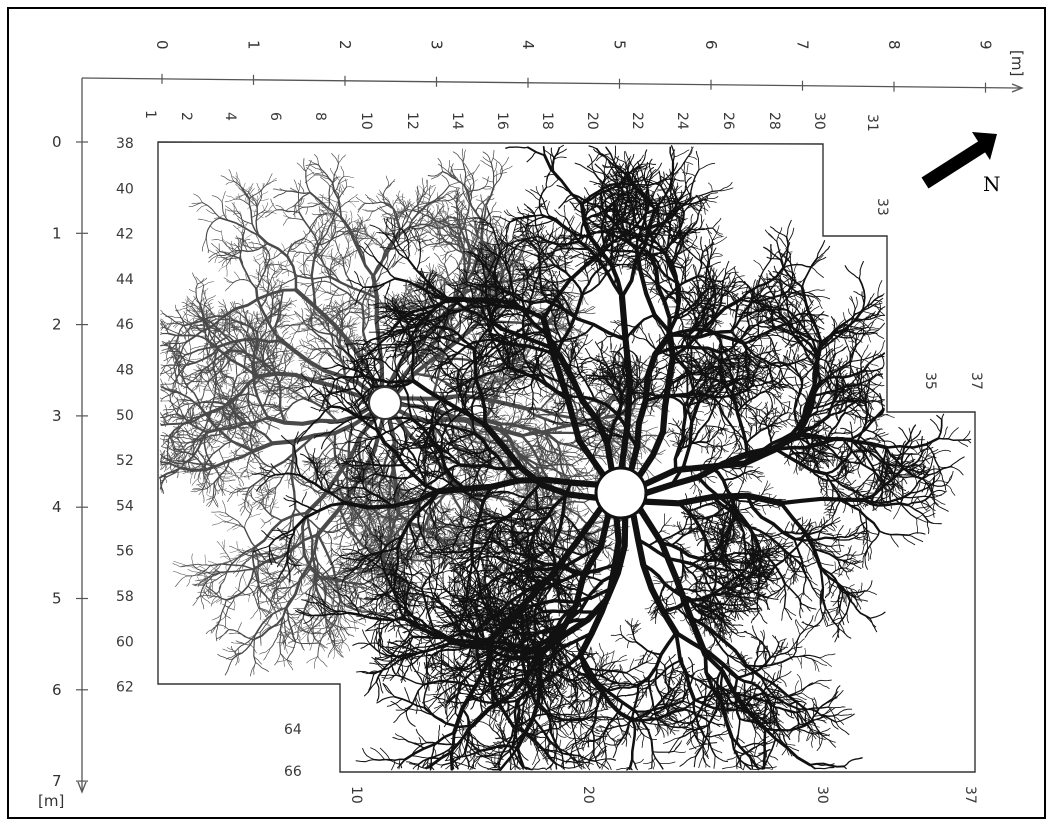 This screenshot has width=1055, height=828. Describe the element at coordinates (125, 597) in the screenshot. I see `left-grid-number: 58` at that location.